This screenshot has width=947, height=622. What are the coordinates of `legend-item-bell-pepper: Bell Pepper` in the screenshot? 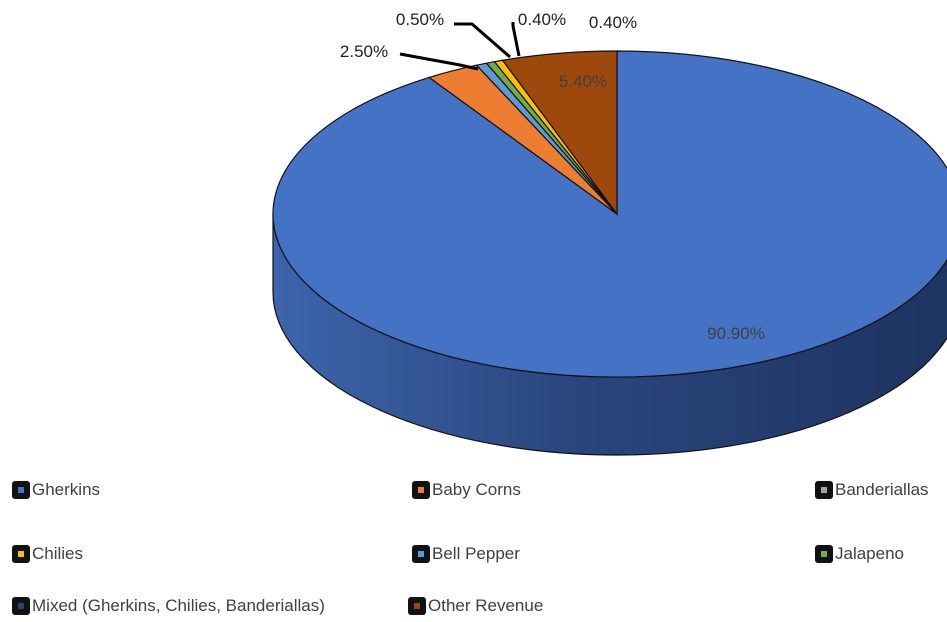 It's located at (466, 554).